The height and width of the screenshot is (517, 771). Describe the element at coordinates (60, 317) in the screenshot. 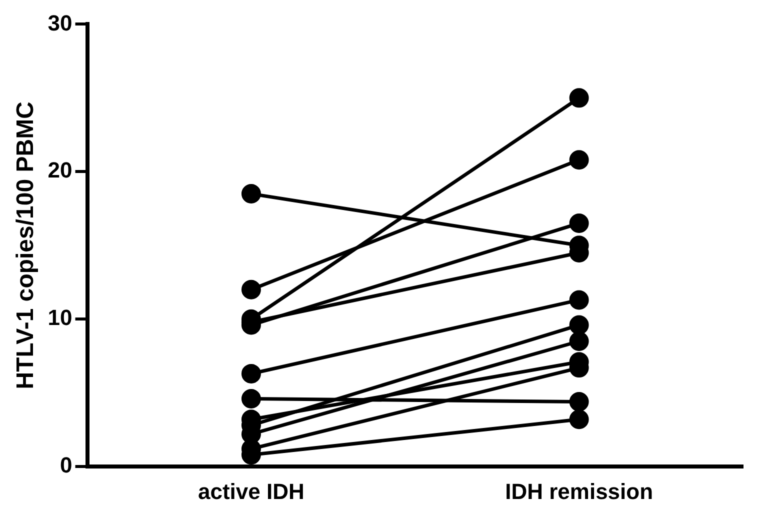

I see `y-tick-label: 10` at that location.